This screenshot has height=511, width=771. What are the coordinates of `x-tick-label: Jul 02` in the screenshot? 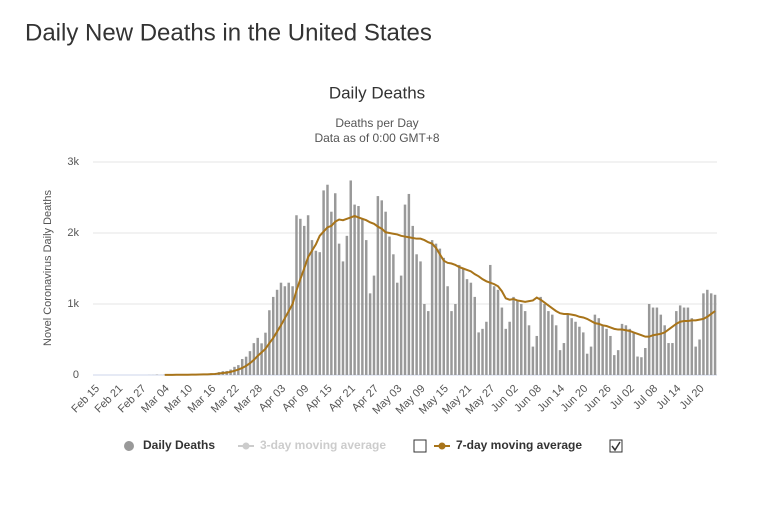 It's located at (622, 397).